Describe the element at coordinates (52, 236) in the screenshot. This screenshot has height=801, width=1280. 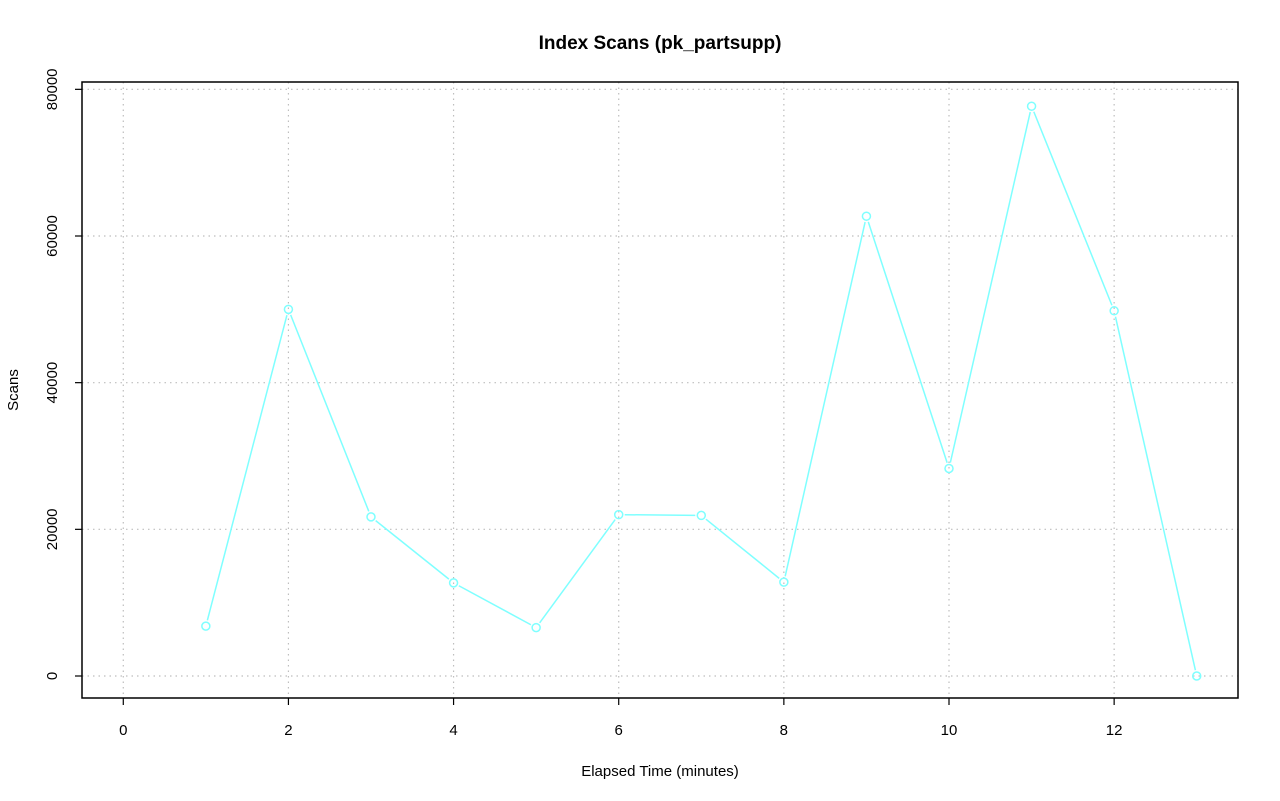
I see `y-tick-label: 60000` at that location.